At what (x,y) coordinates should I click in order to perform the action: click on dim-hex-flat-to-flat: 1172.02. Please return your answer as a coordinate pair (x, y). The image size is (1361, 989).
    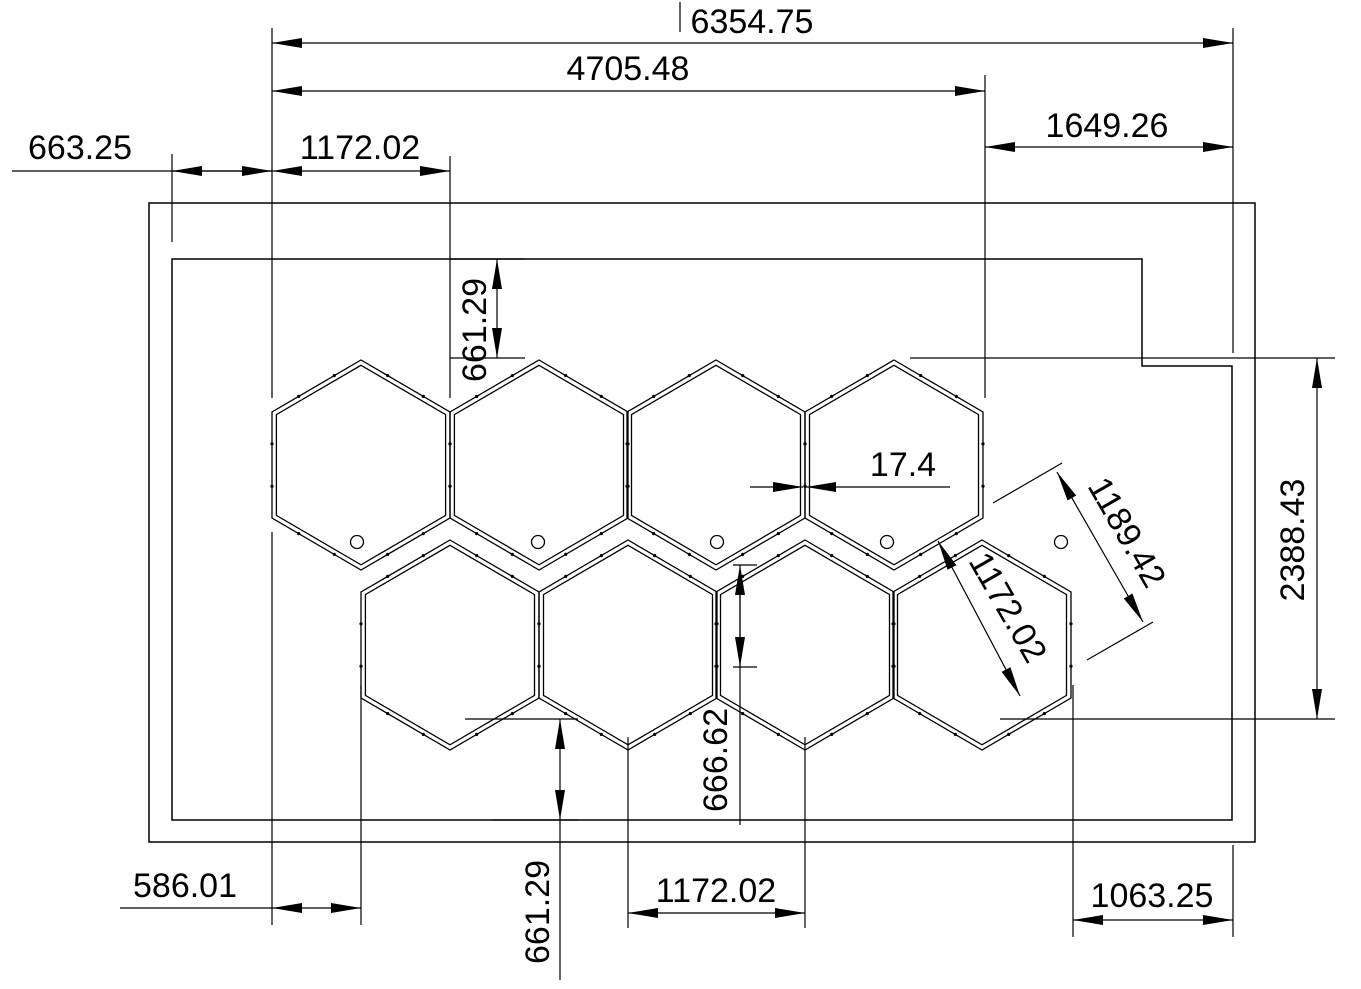
    Looking at the image, I should click on (1007, 607).